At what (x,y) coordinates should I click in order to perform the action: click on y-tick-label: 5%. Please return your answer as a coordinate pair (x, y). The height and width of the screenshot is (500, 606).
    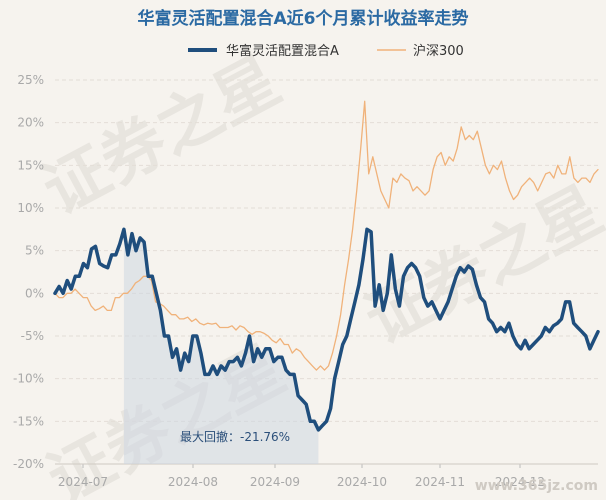
    Looking at the image, I should click on (34, 251).